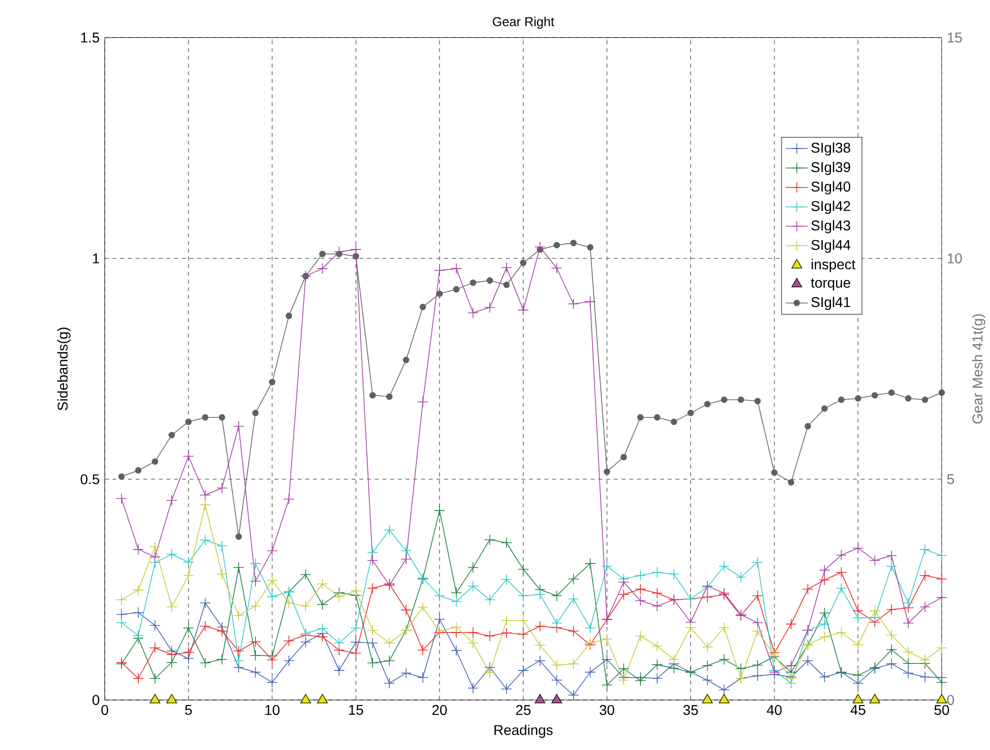 This screenshot has height=750, width=990. I want to click on legend-label: SIgl43, so click(830, 227).